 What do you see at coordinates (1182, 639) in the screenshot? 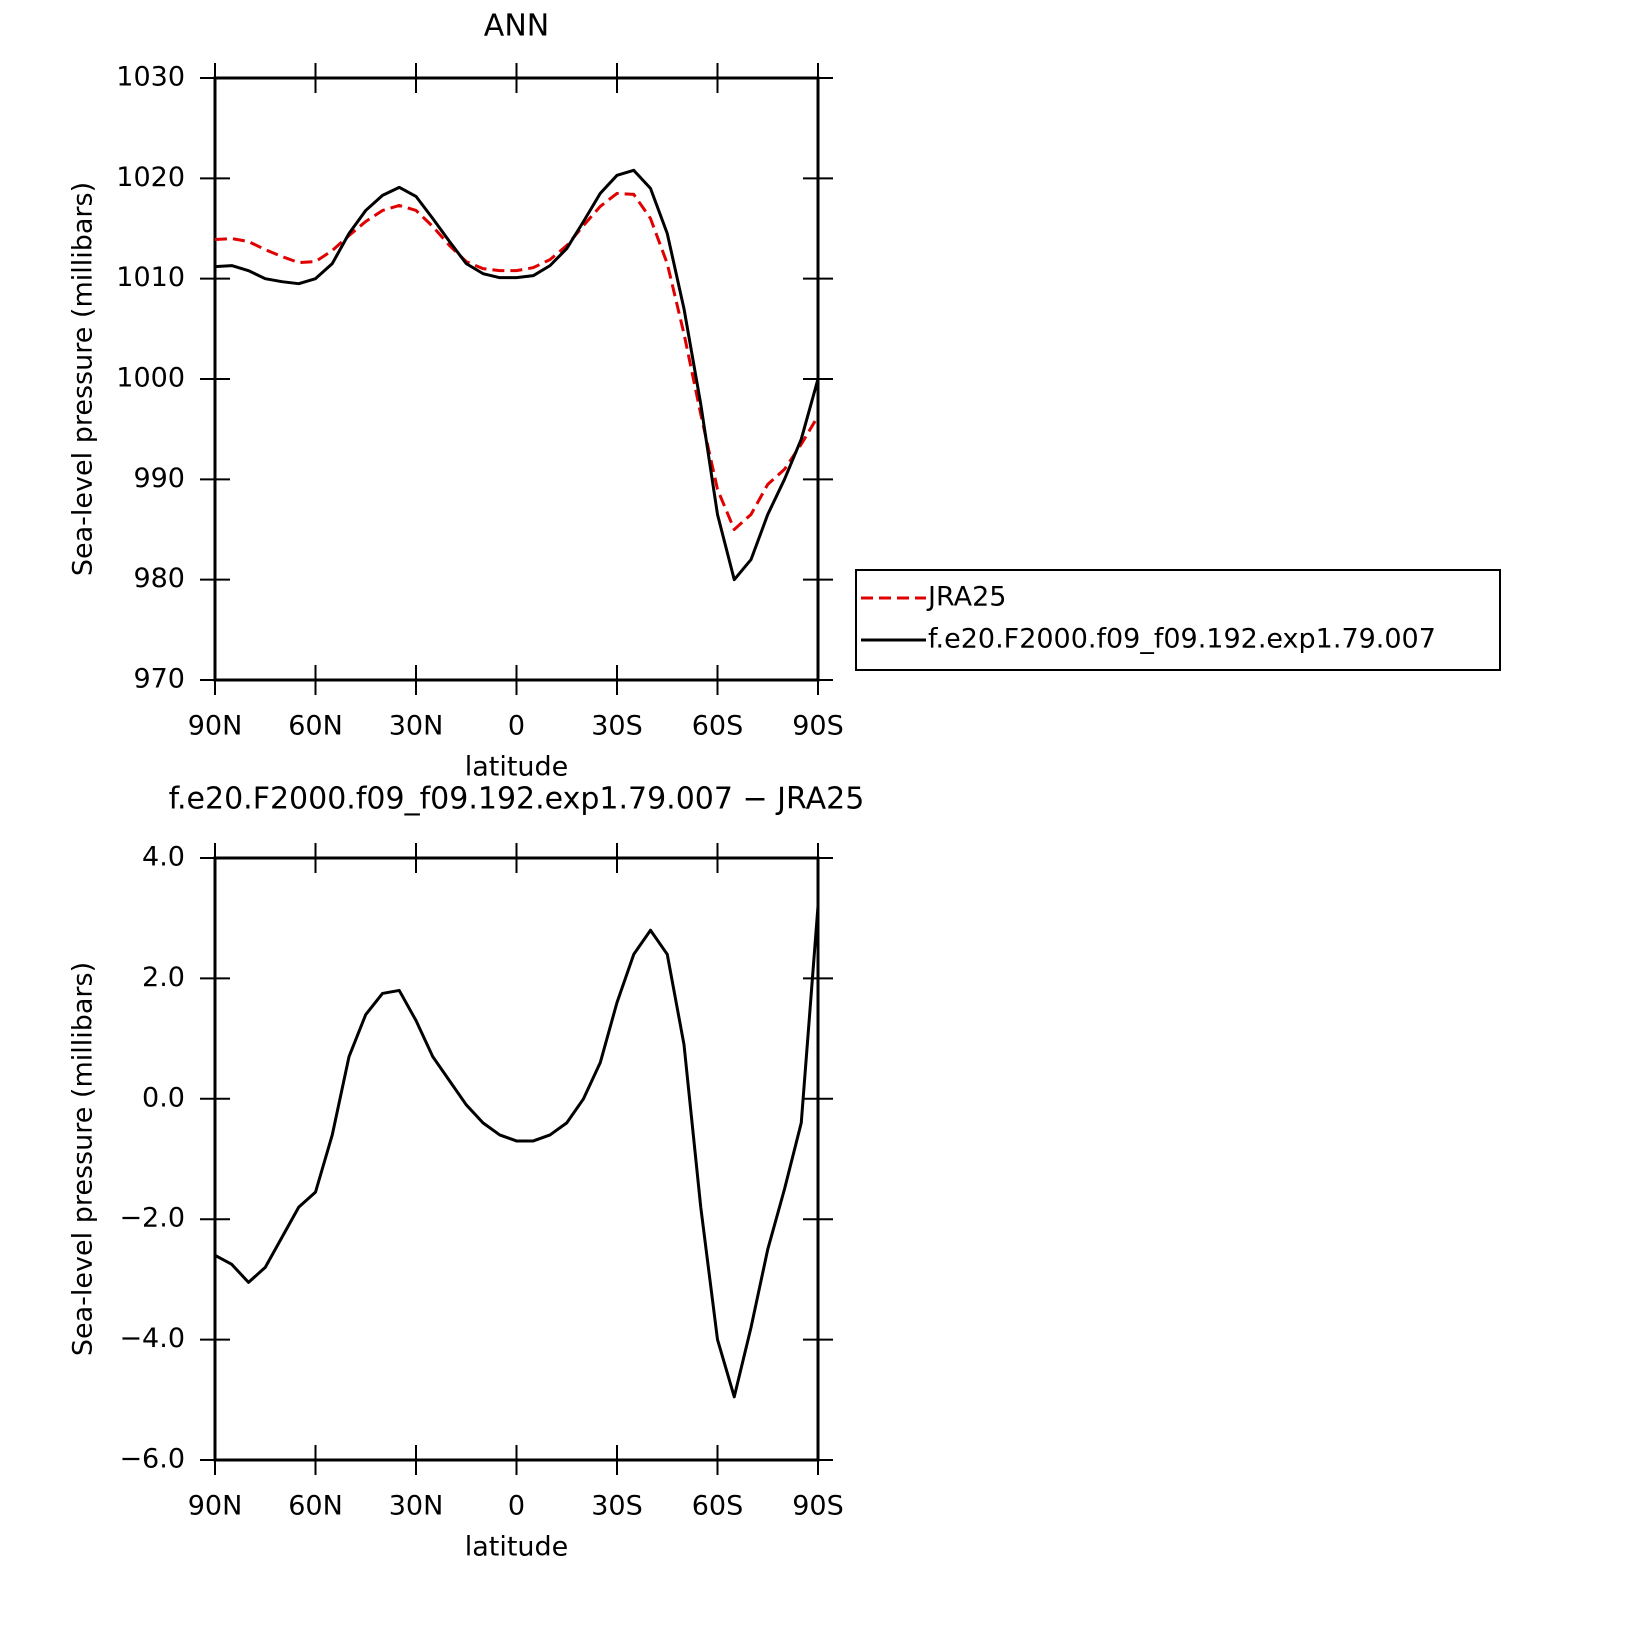
I see `legend-label: f.e20.F2000.f09_f09.192.exp1.79.007` at bounding box center [1182, 639].